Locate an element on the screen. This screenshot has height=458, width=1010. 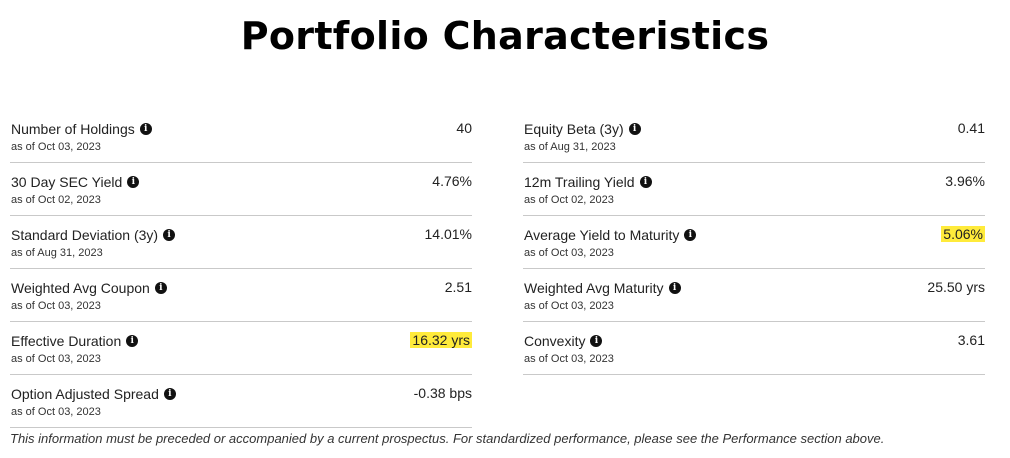
stat-label: Option Adjusted Spread is located at coordinates (85, 394).